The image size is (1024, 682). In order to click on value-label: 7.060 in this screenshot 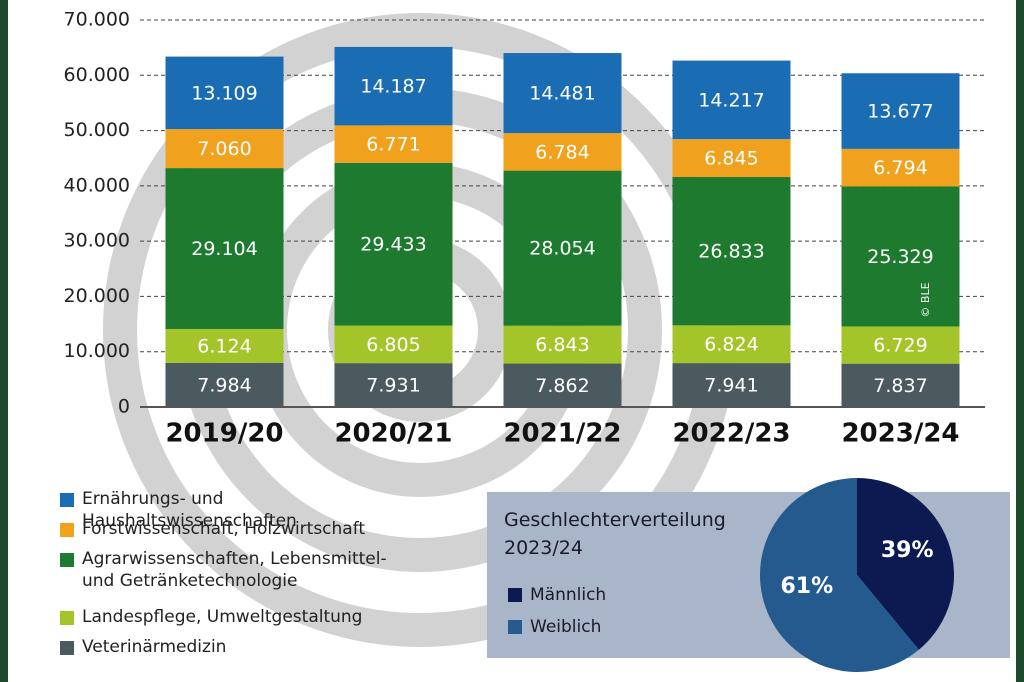, I will do `click(224, 149)`.